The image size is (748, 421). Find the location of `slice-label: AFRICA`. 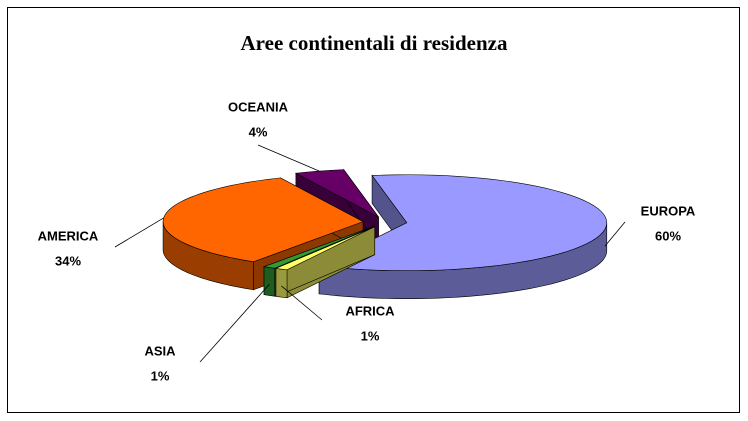

slice-label: AFRICA is located at coordinates (370, 310).